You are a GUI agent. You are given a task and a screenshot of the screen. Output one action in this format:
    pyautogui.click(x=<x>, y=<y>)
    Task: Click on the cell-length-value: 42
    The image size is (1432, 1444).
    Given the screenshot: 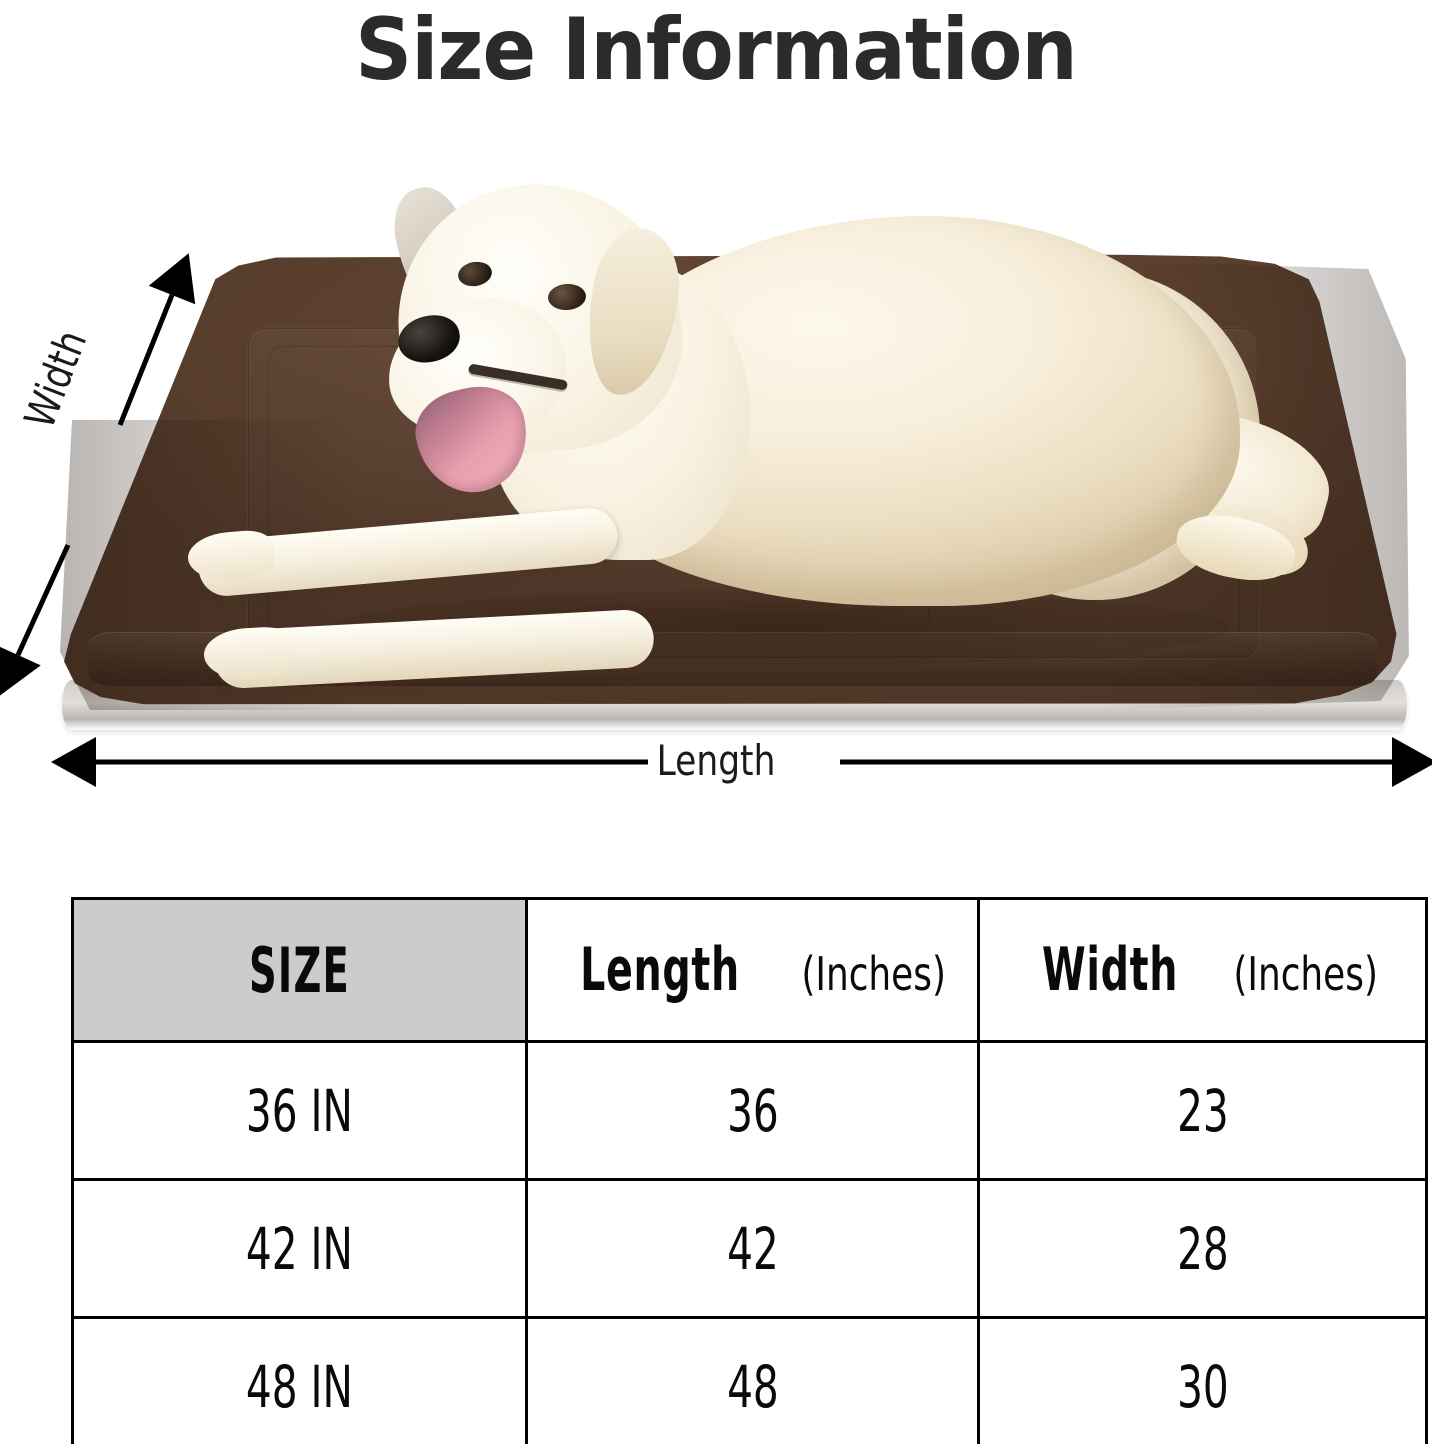 What is the action you would take?
    pyautogui.click(x=752, y=1248)
    